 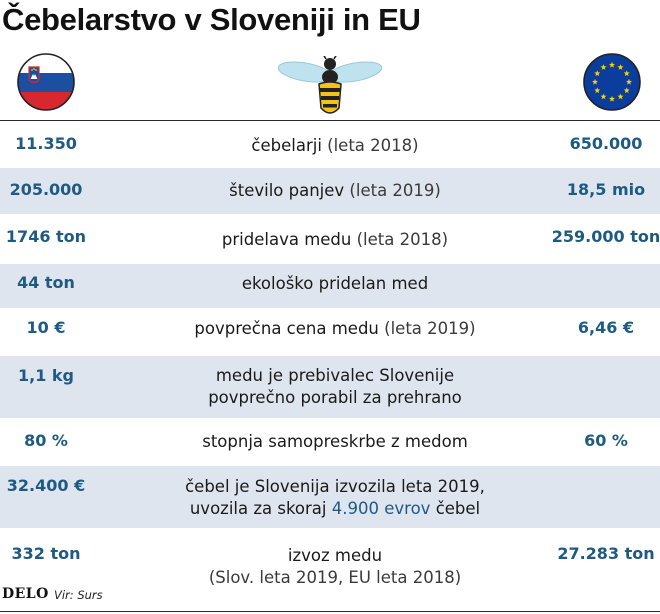 I want to click on table-row: 11.350 čebelarji (leta 2018) 650.000, so click(x=330, y=144).